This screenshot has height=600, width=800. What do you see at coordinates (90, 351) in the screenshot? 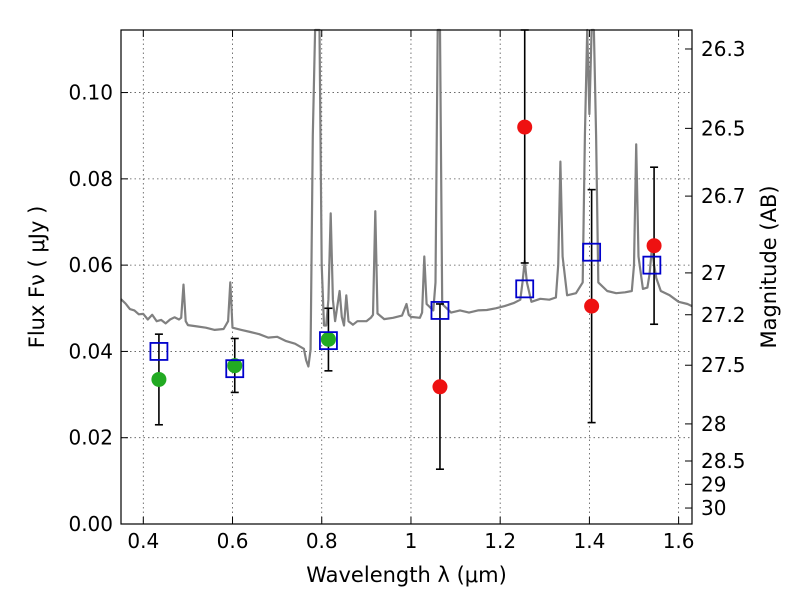
I see `y-tick-label: 0.04` at bounding box center [90, 351].